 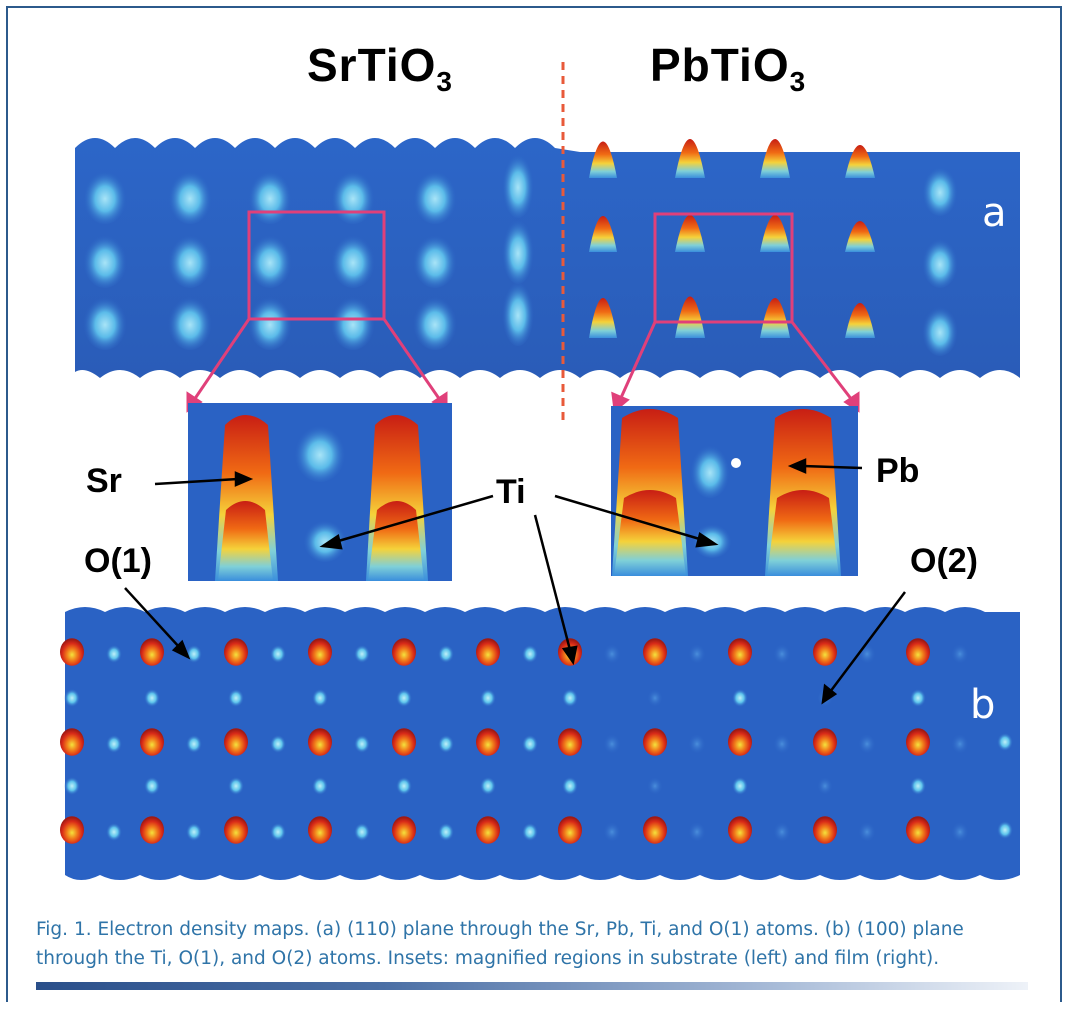 What do you see at coordinates (316, 265) in the screenshot?
I see `inset-box-left` at bounding box center [316, 265].